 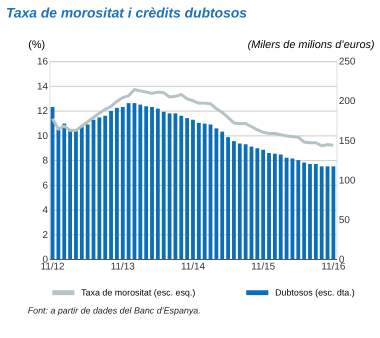 I want to click on y-tick-label: 2, so click(x=45, y=235).